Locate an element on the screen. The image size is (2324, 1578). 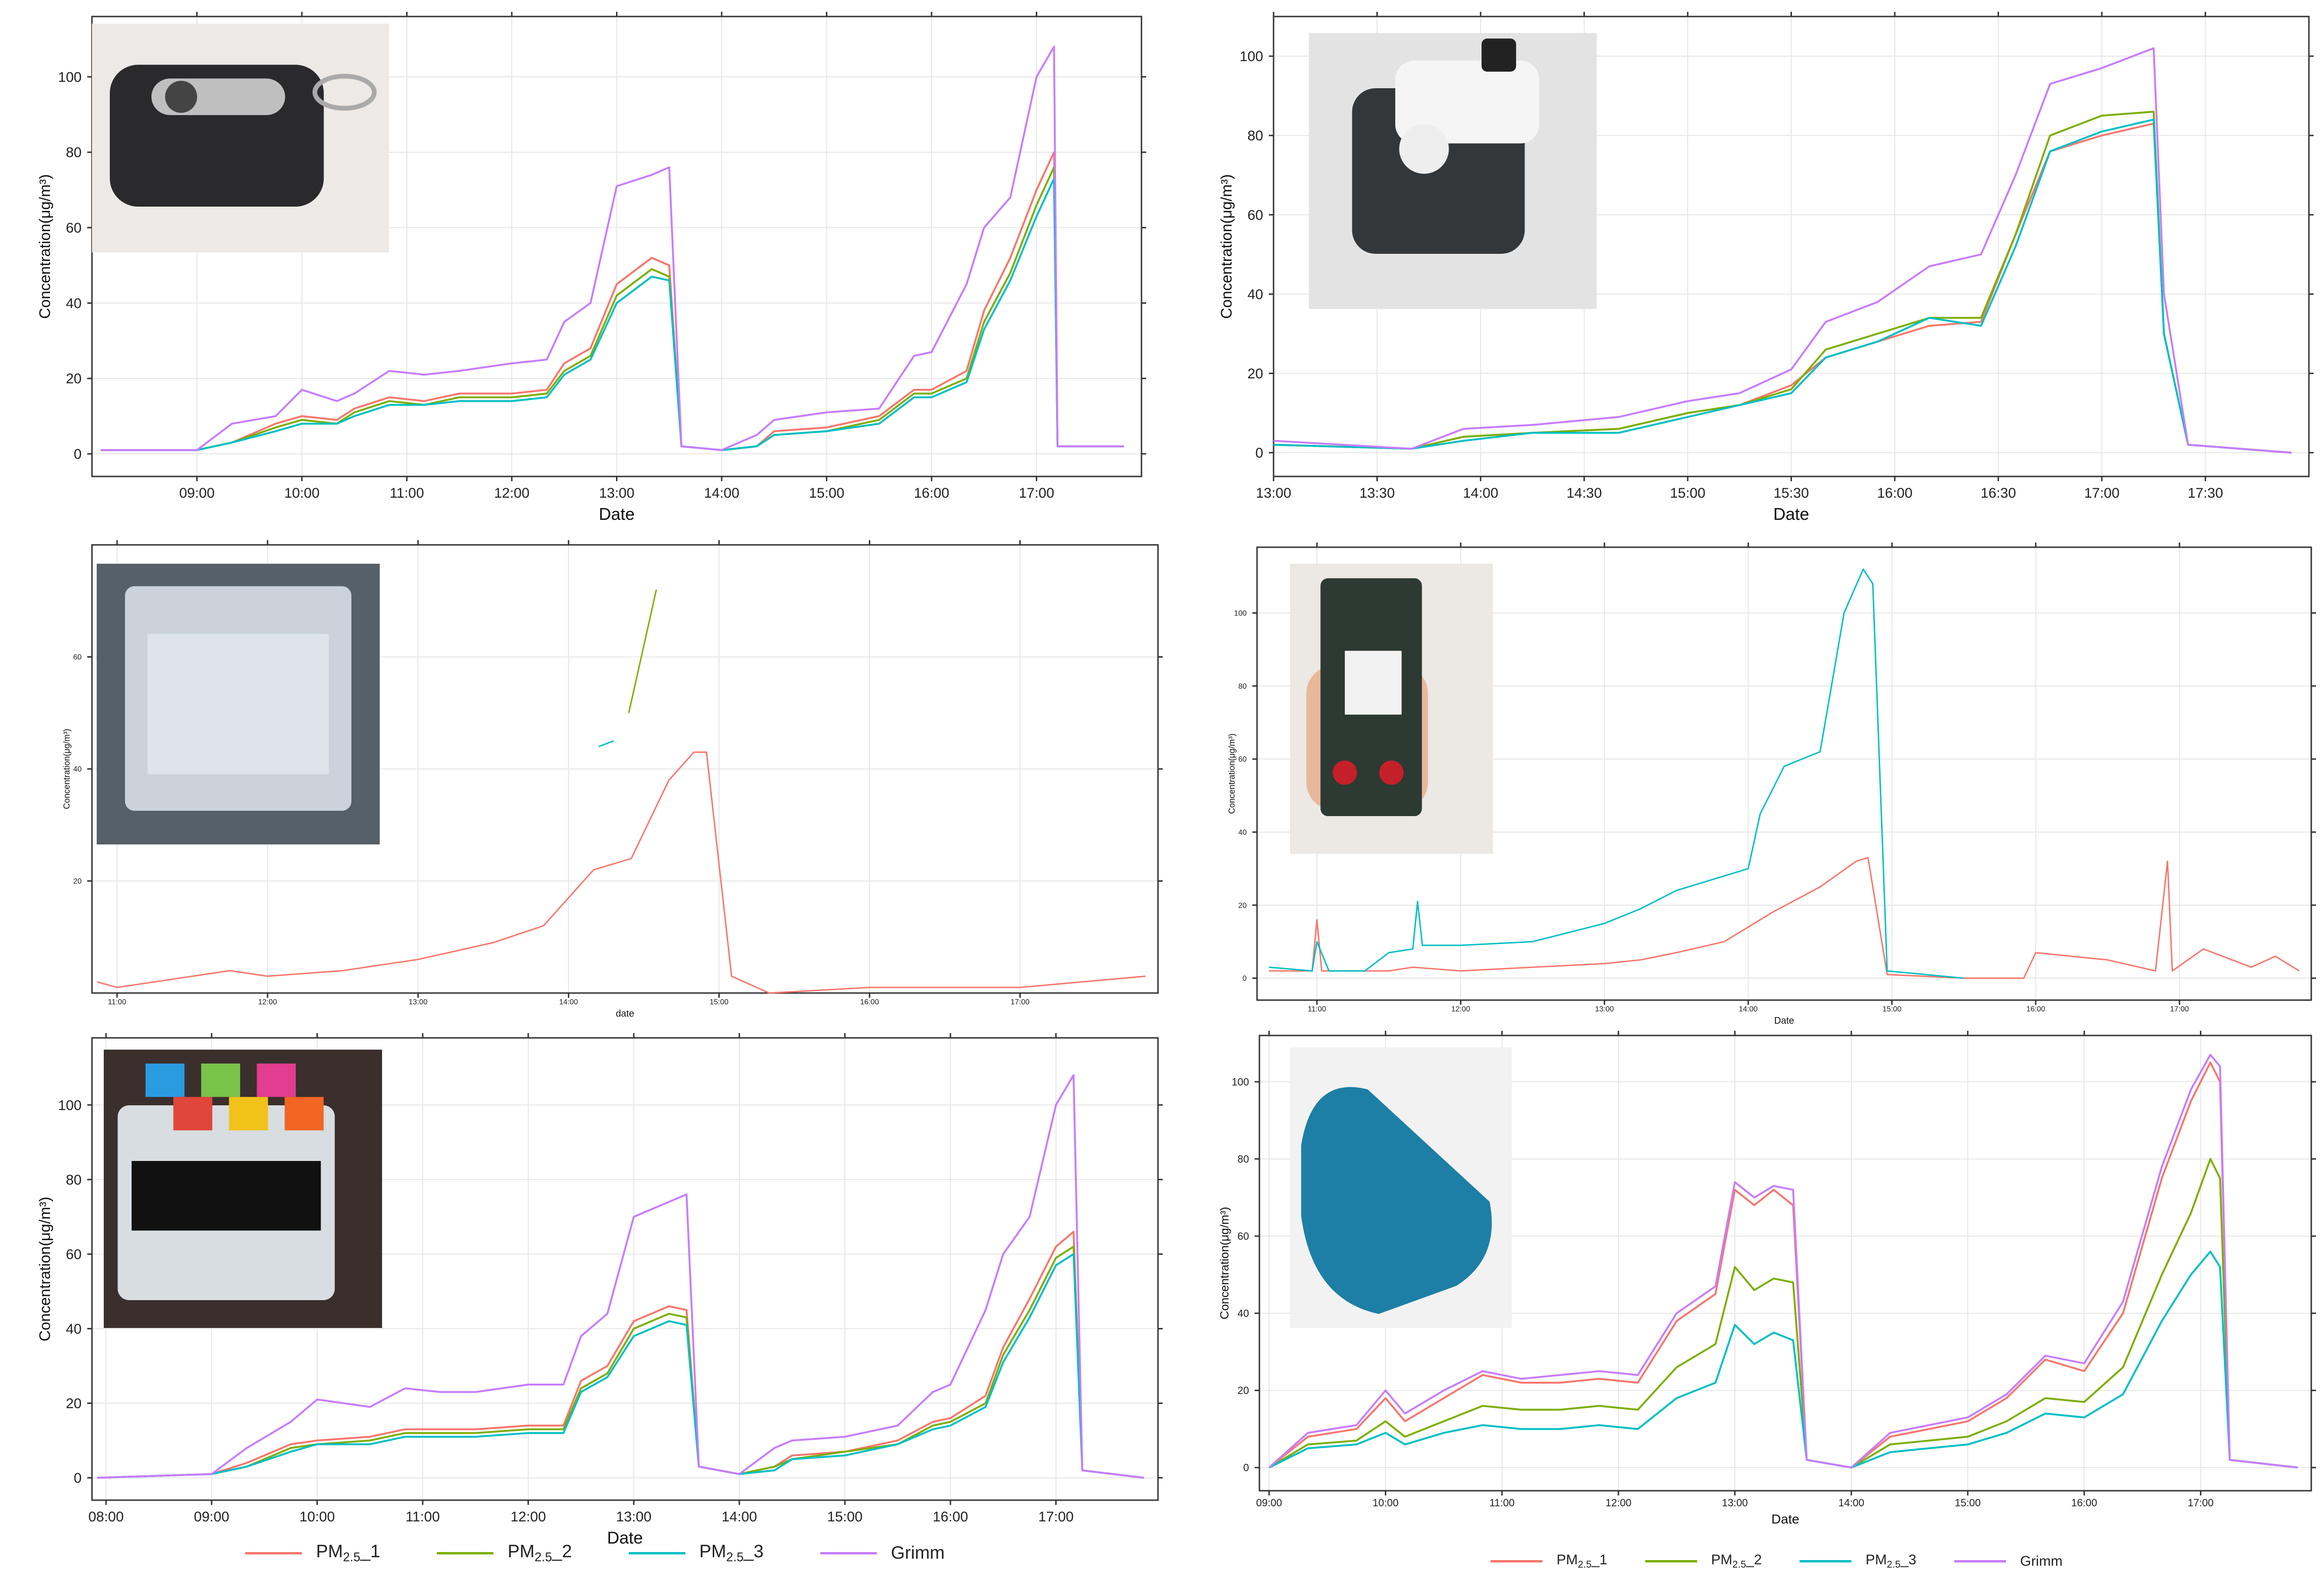
x-tick-label: 17:30 is located at coordinates (2205, 493).